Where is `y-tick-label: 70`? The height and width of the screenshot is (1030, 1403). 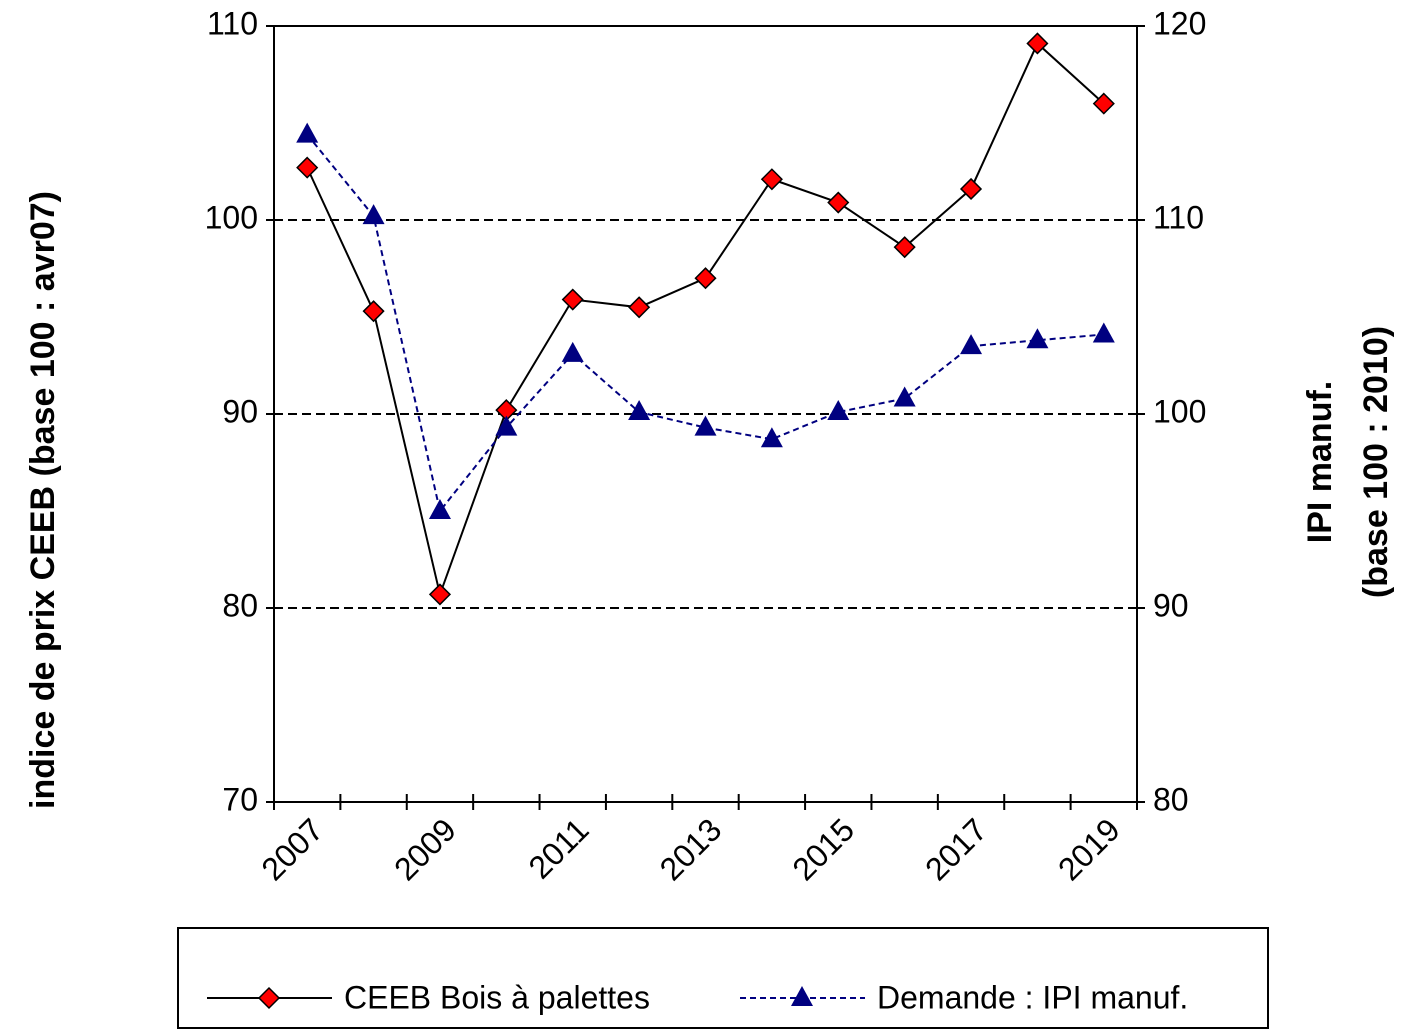
y-tick-label: 70 is located at coordinates (240, 799).